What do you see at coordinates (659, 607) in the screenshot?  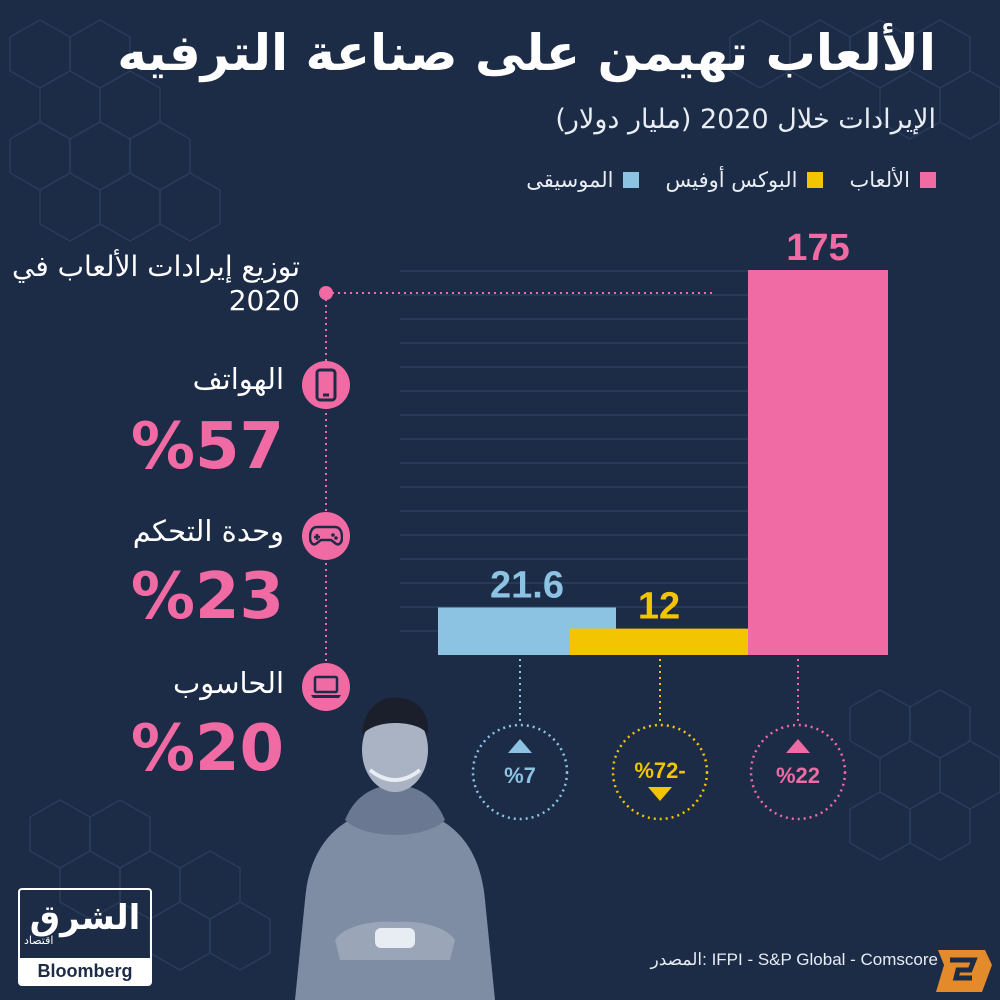 I see `value-label-box-office: 12` at bounding box center [659, 607].